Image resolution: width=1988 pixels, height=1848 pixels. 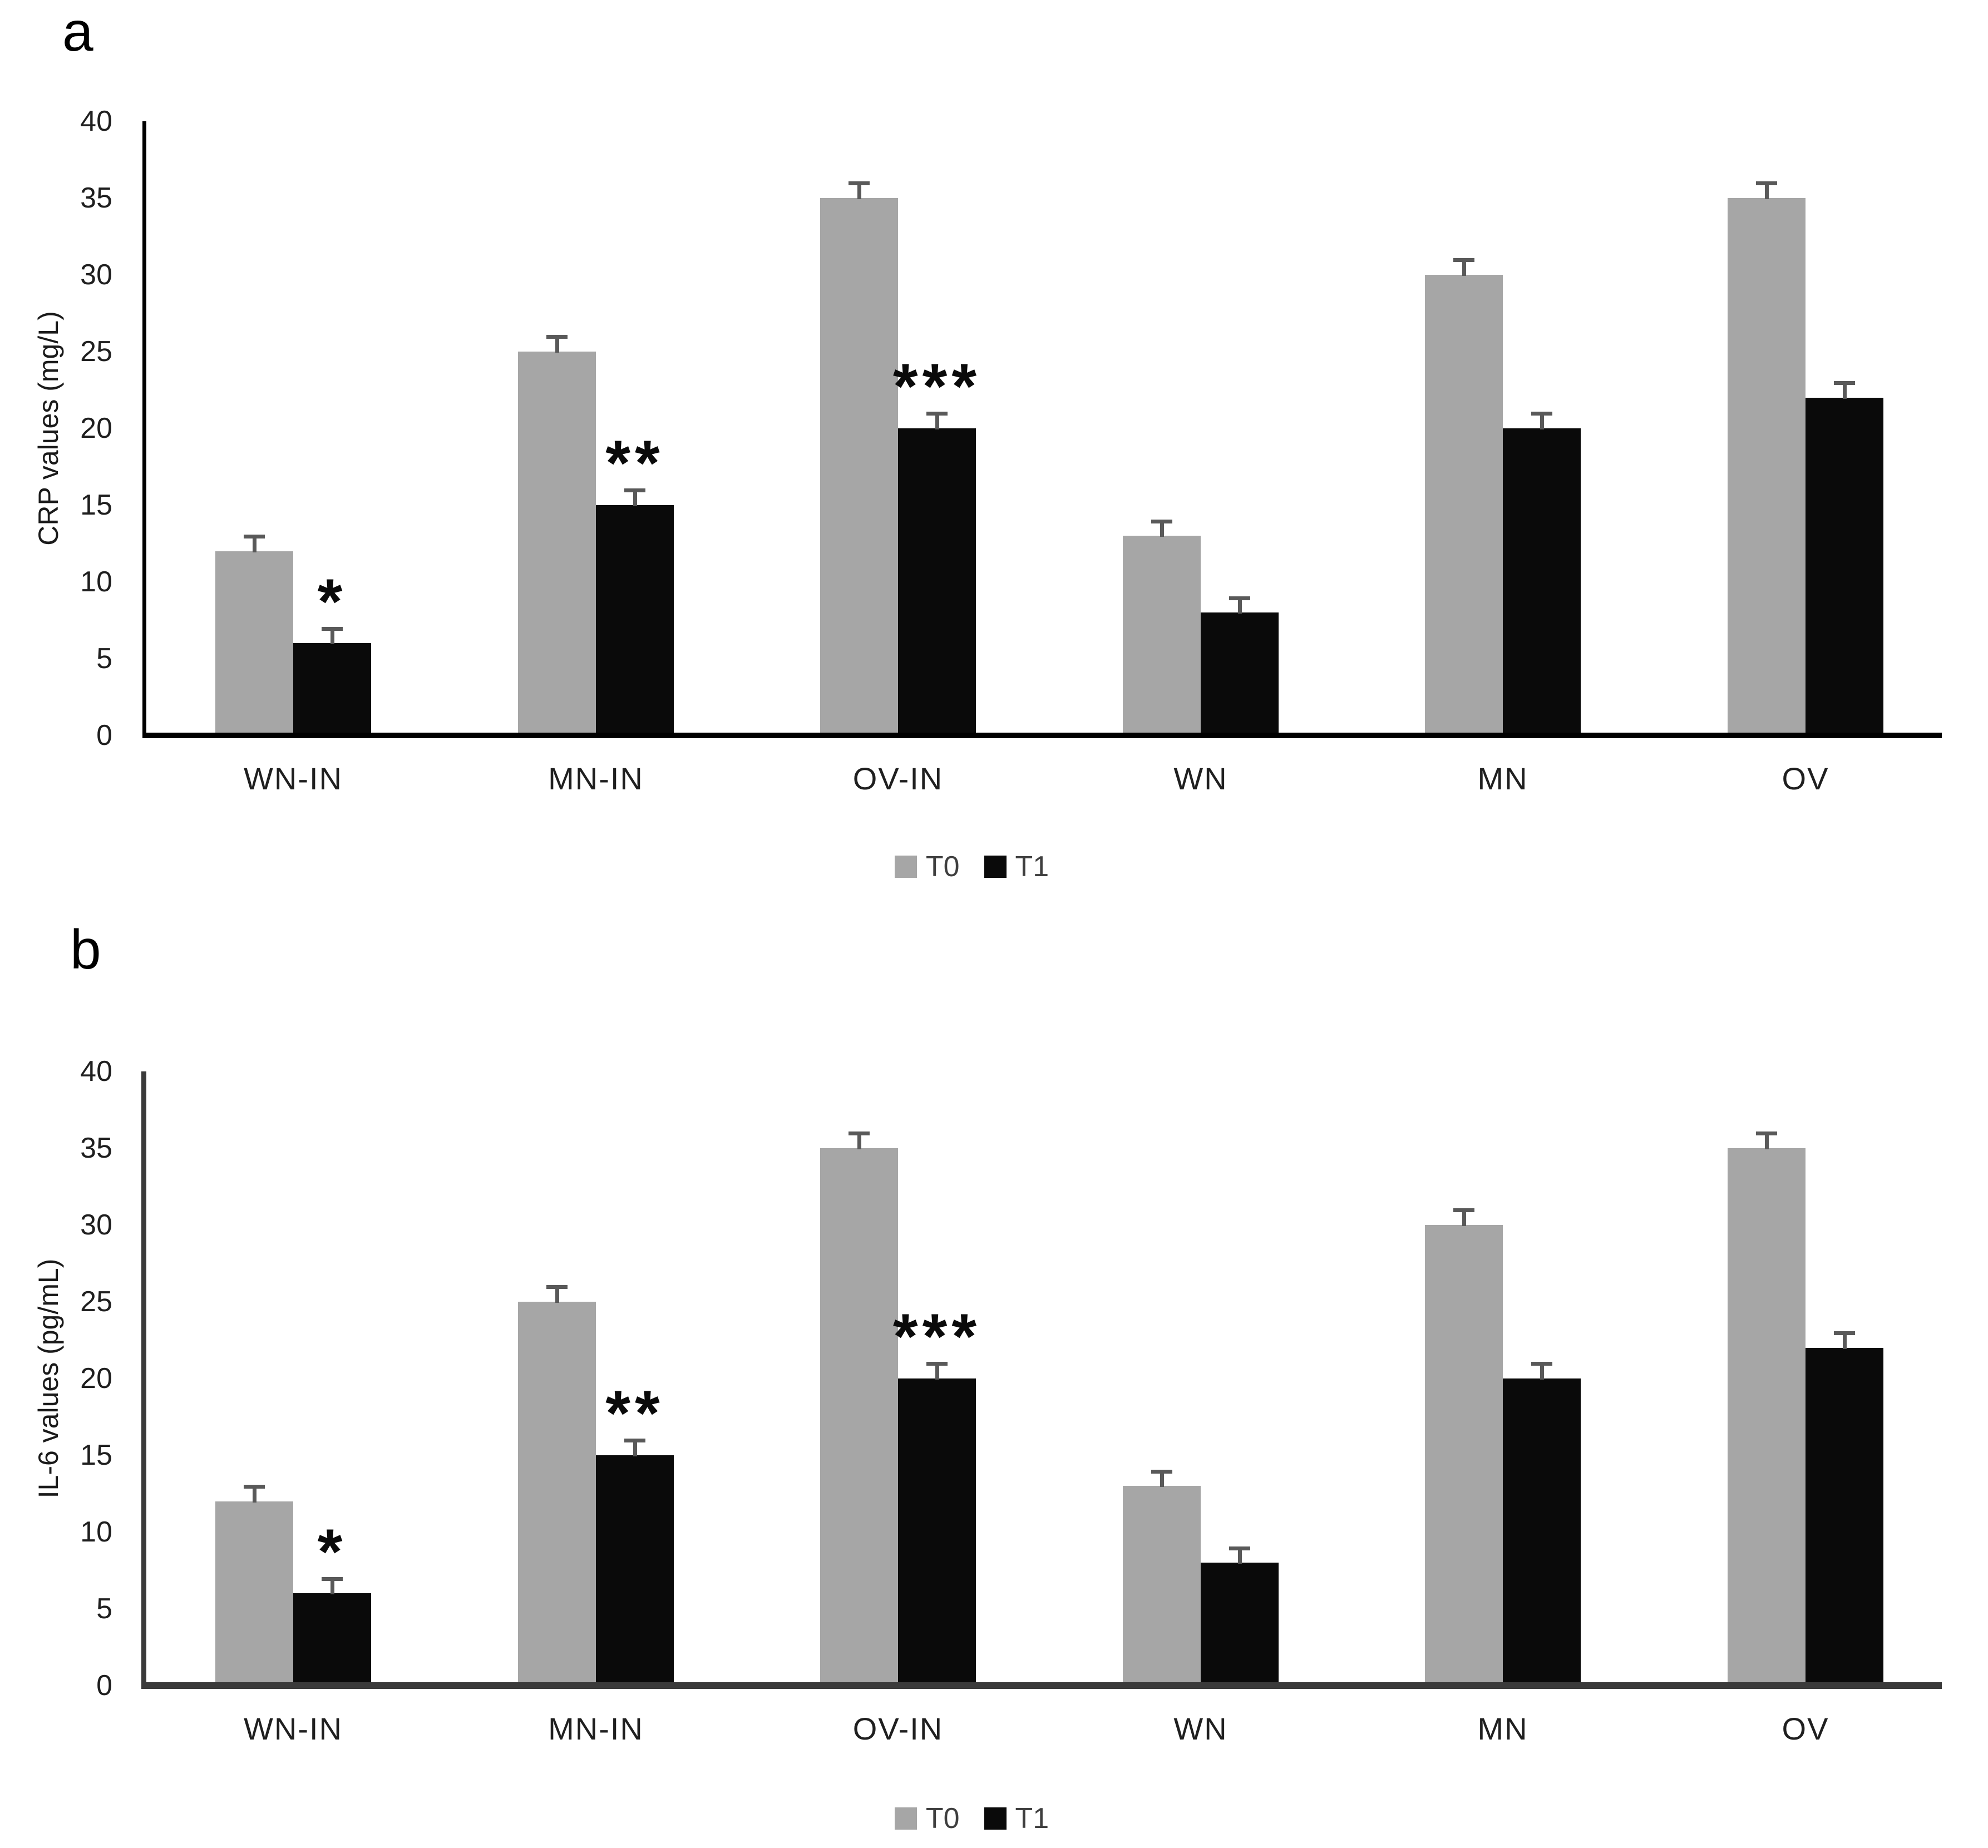 What do you see at coordinates (96, 1378) in the screenshot?
I see `y-tick-label: 20` at bounding box center [96, 1378].